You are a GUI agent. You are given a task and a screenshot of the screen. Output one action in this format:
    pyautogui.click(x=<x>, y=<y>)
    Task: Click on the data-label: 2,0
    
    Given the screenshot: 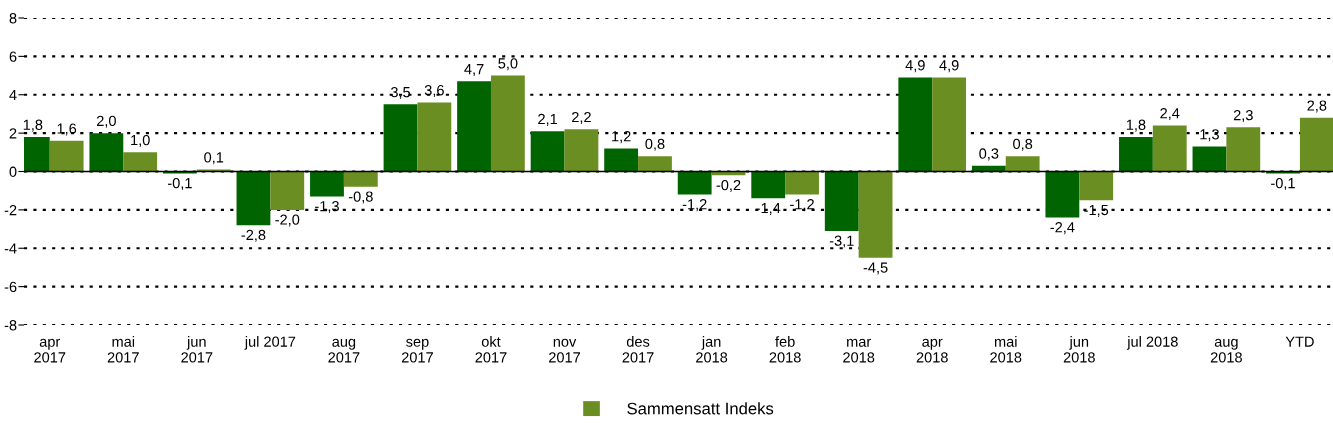 What is the action you would take?
    pyautogui.click(x=106, y=121)
    